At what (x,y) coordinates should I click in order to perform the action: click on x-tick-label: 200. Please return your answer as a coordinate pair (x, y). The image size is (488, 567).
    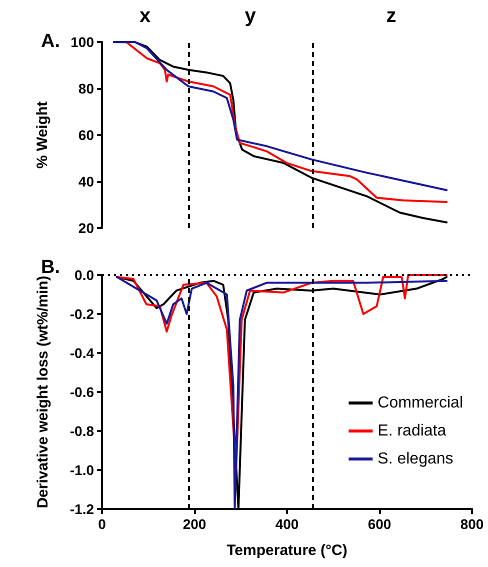
    Looking at the image, I should click on (194, 524).